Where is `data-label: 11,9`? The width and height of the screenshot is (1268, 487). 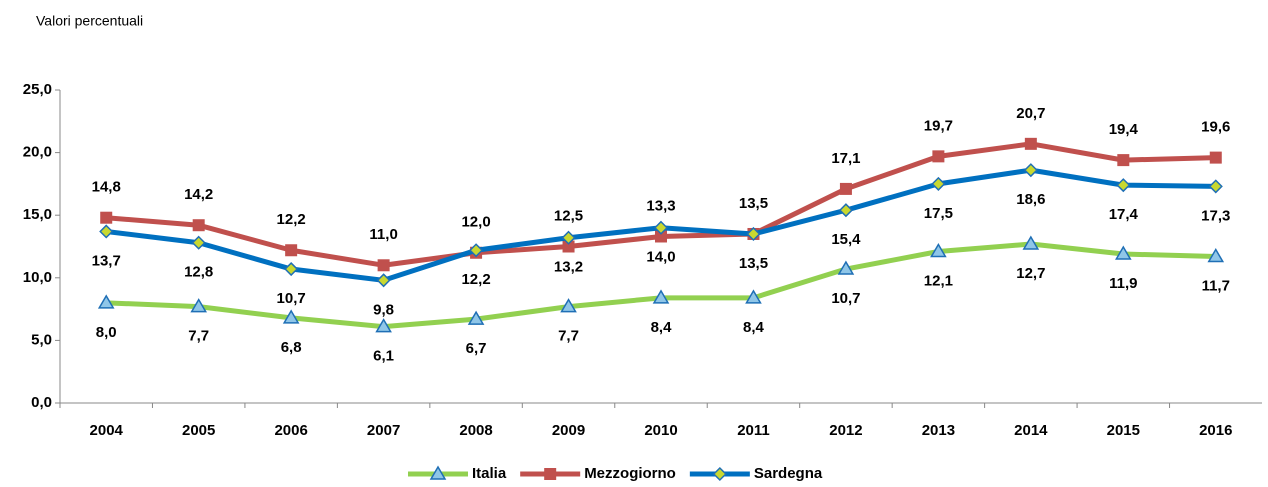
data-label: 11,9 is located at coordinates (1123, 283).